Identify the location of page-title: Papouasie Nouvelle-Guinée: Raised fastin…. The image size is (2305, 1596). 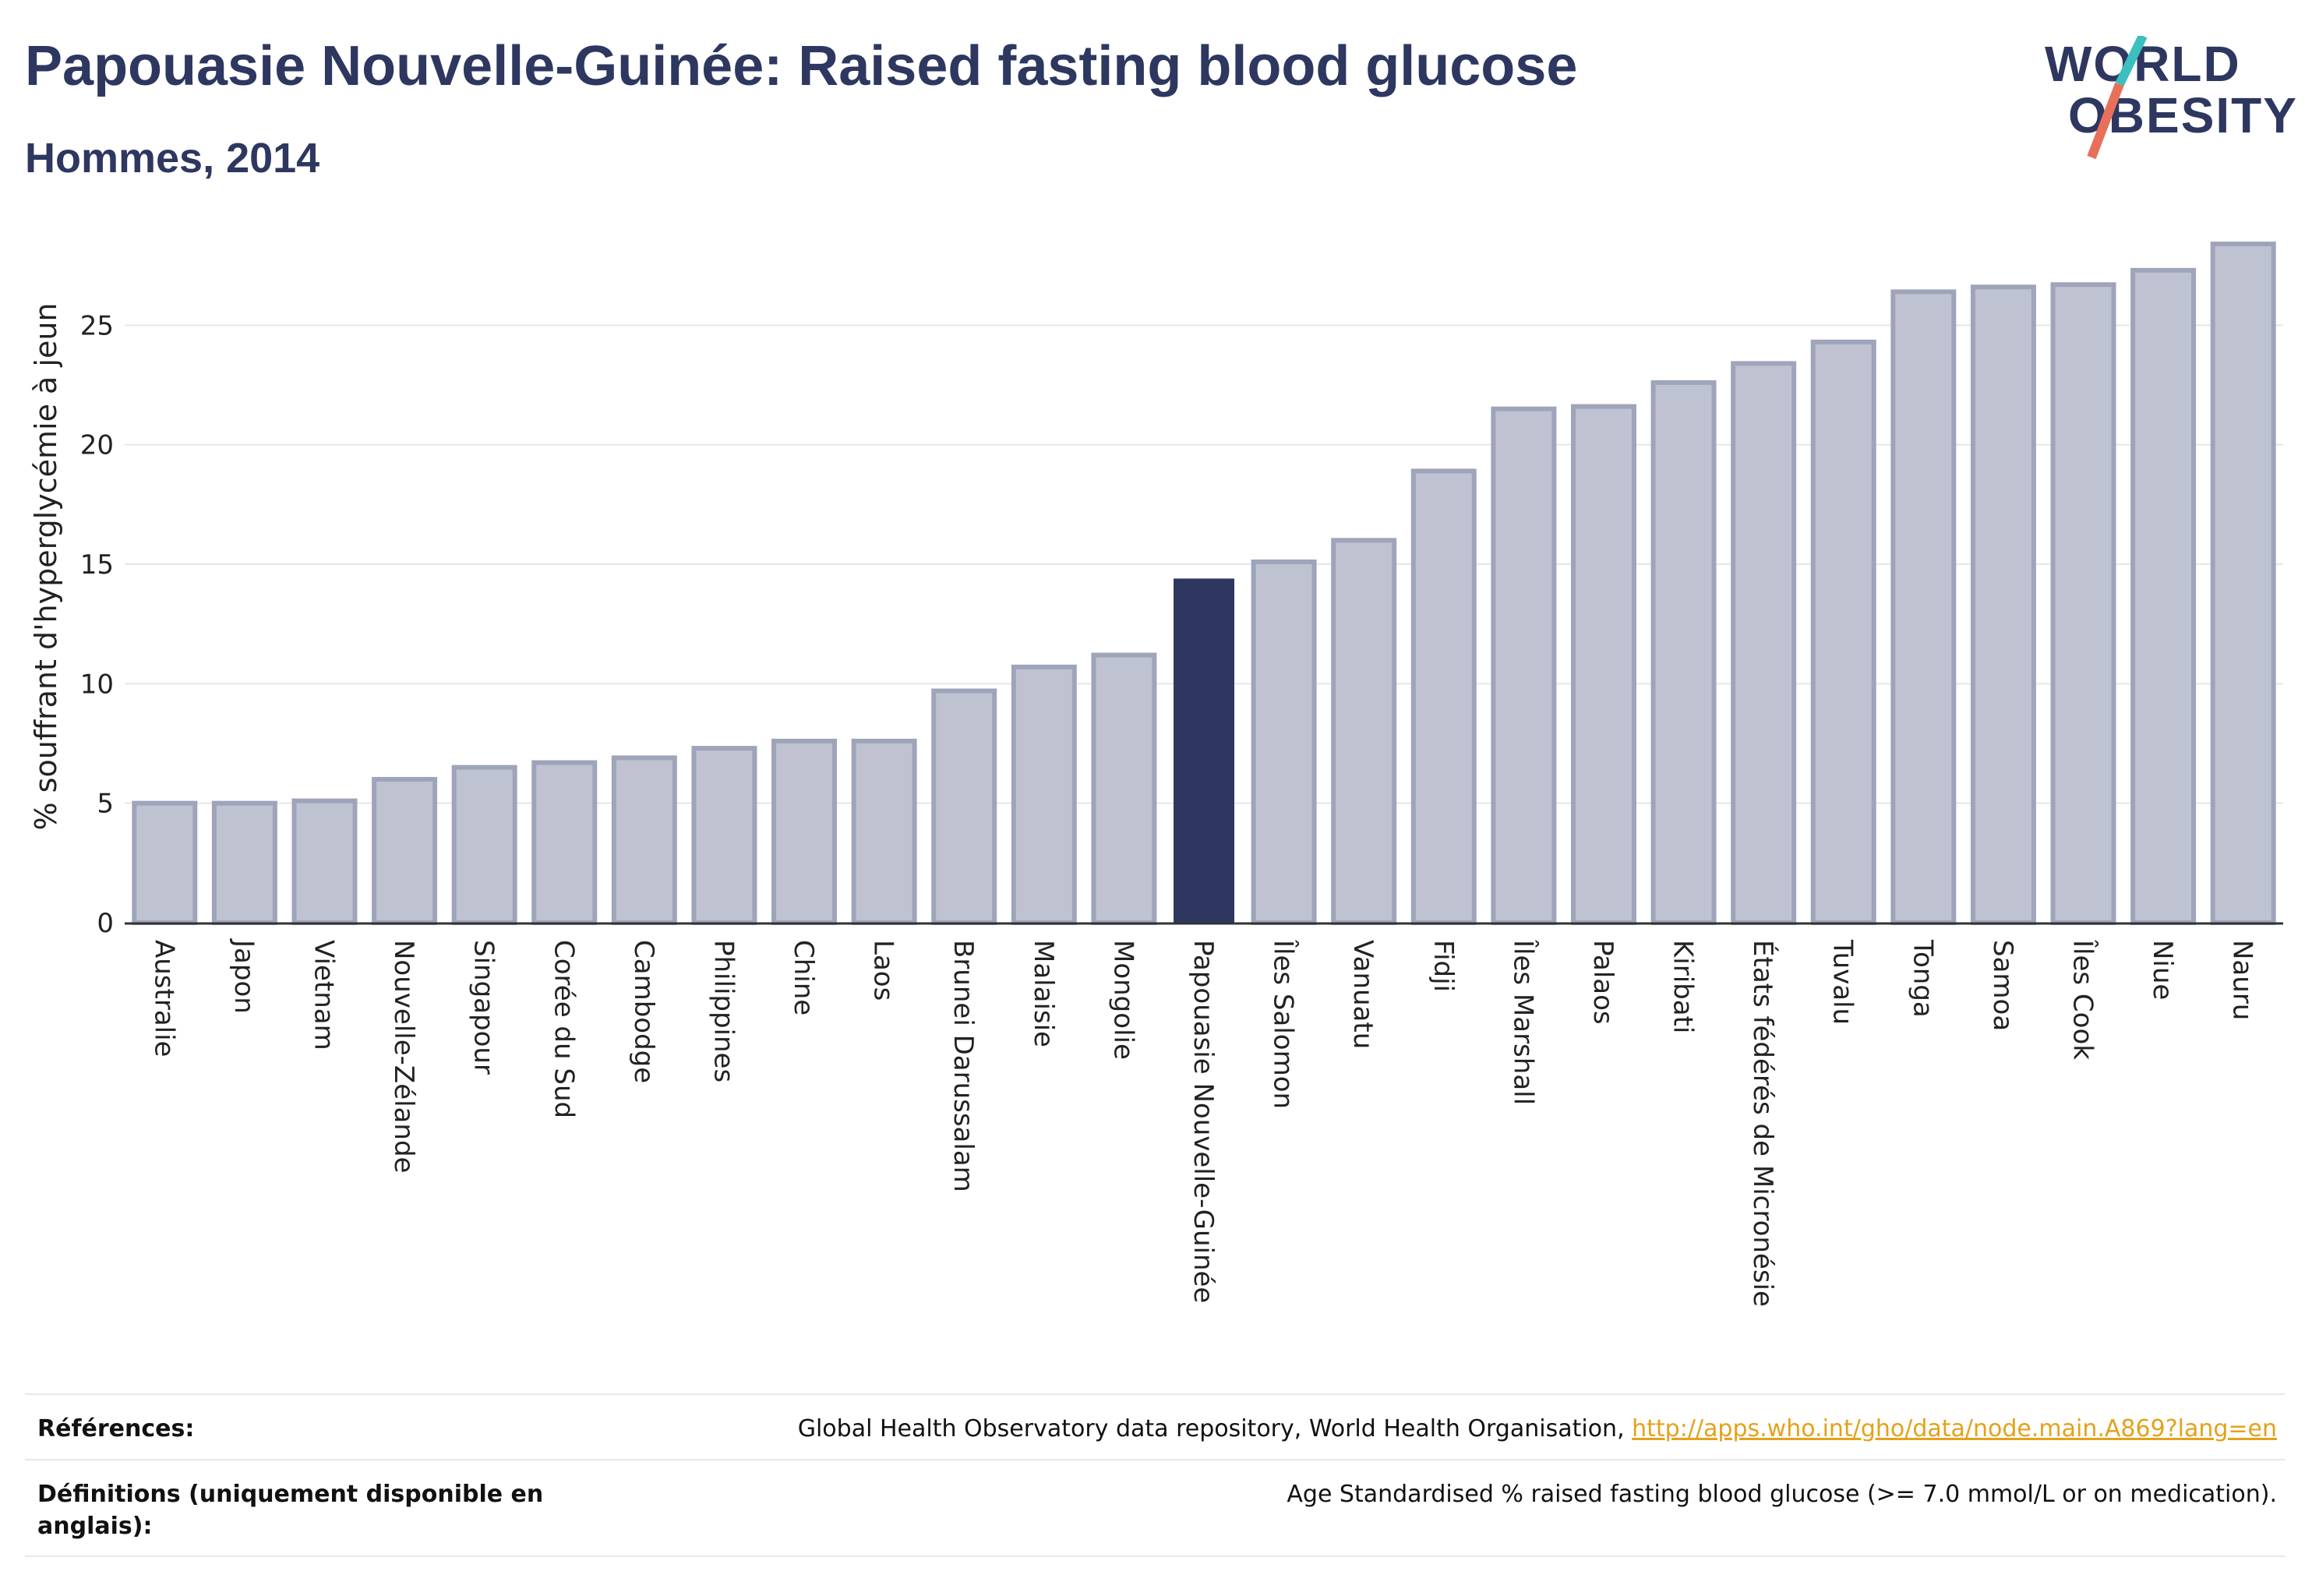
(801, 66).